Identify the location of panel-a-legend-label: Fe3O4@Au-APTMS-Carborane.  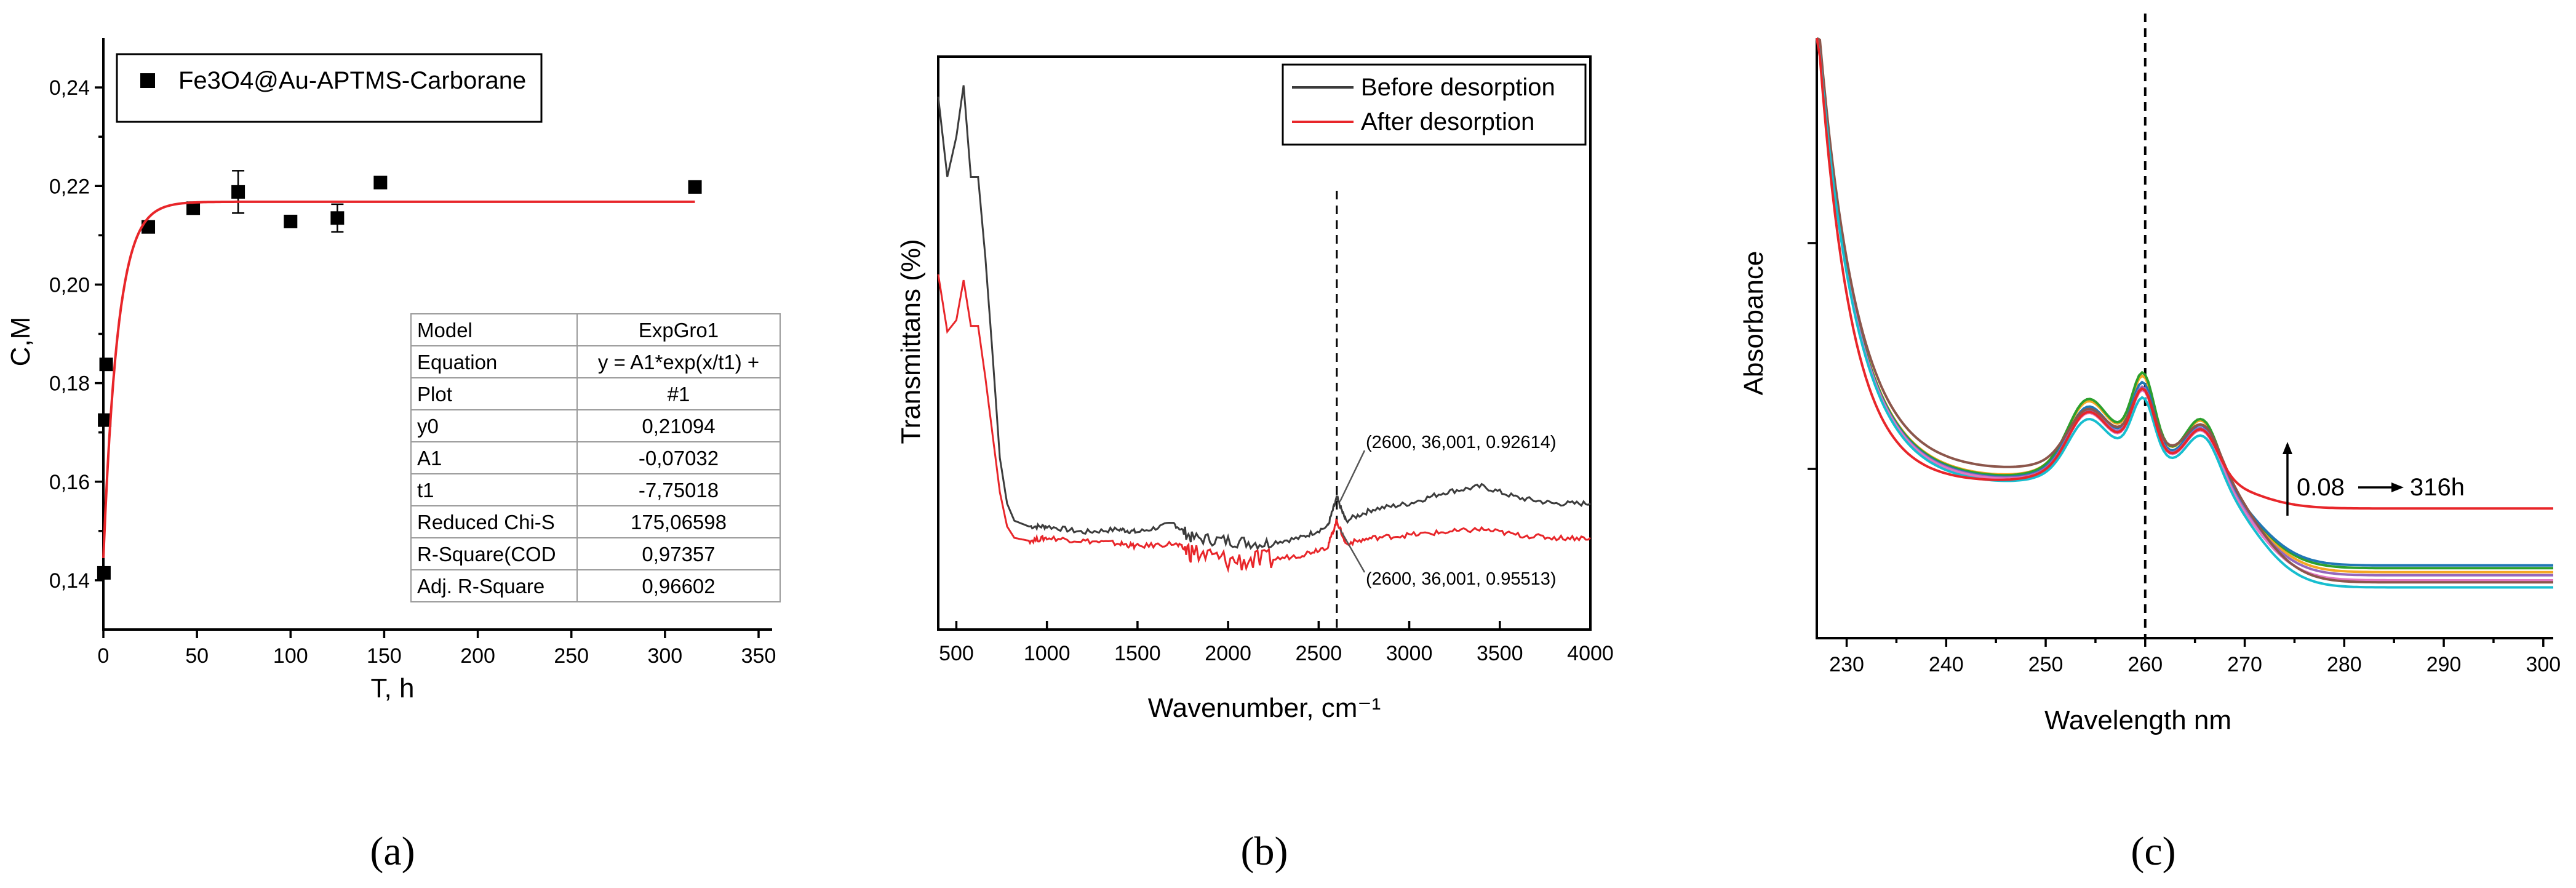
(352, 80).